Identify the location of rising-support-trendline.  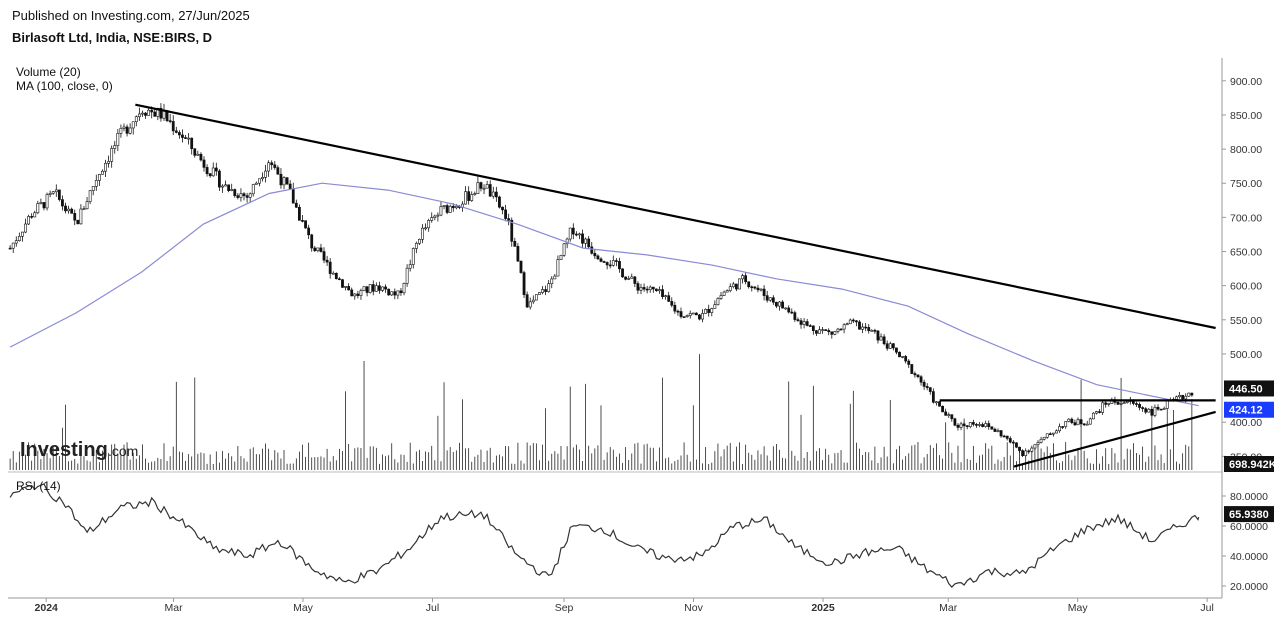
(1114, 439).